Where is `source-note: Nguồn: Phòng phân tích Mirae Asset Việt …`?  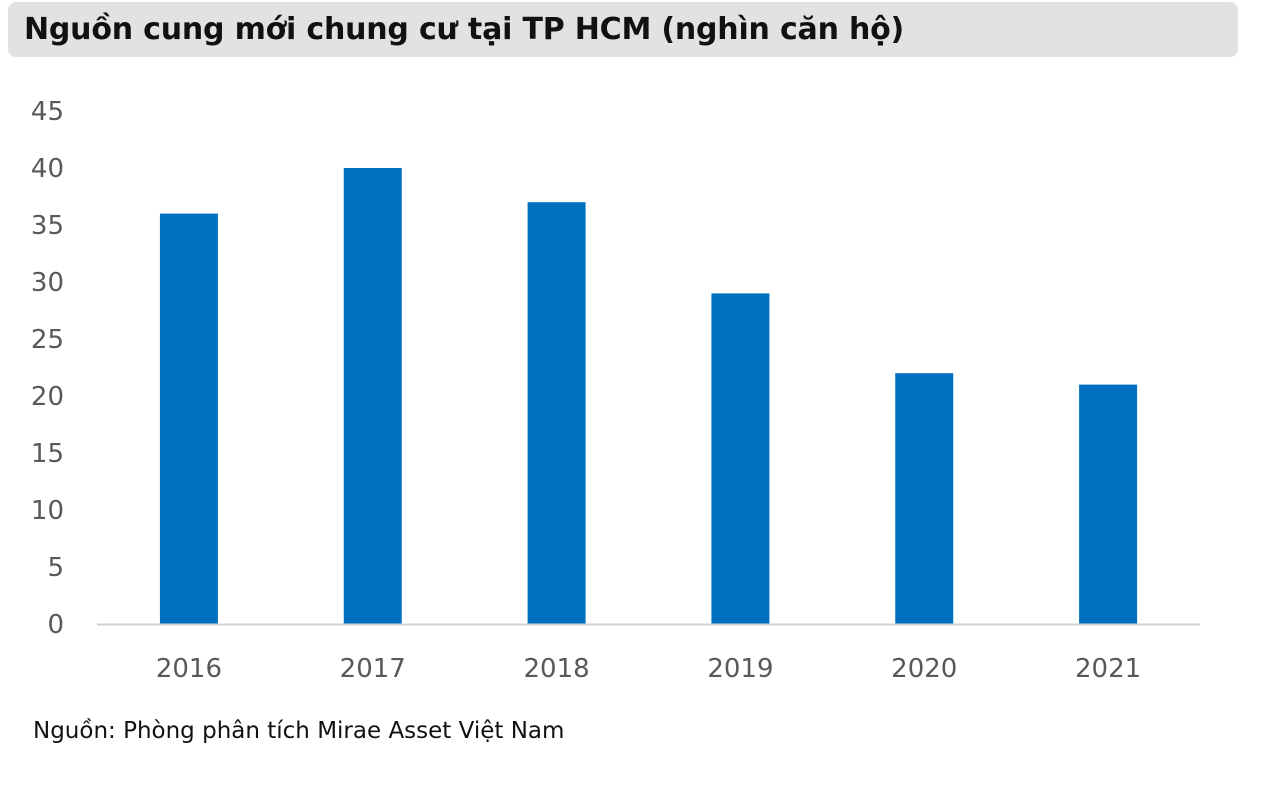
source-note: Nguồn: Phòng phân tích Mirae Asset Việt … is located at coordinates (299, 731).